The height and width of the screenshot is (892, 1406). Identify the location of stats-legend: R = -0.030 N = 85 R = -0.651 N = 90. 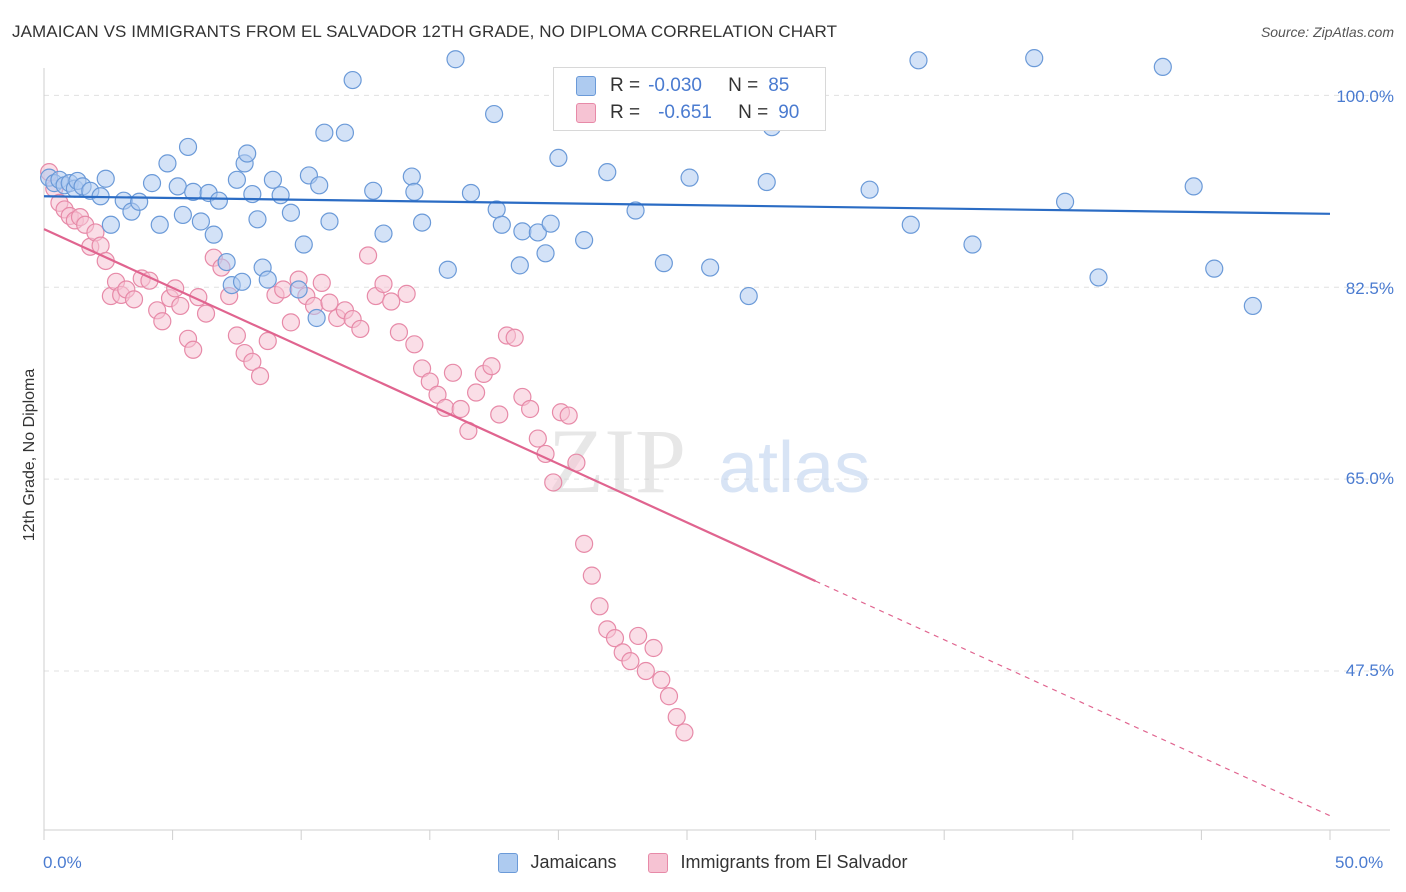
(689, 99).